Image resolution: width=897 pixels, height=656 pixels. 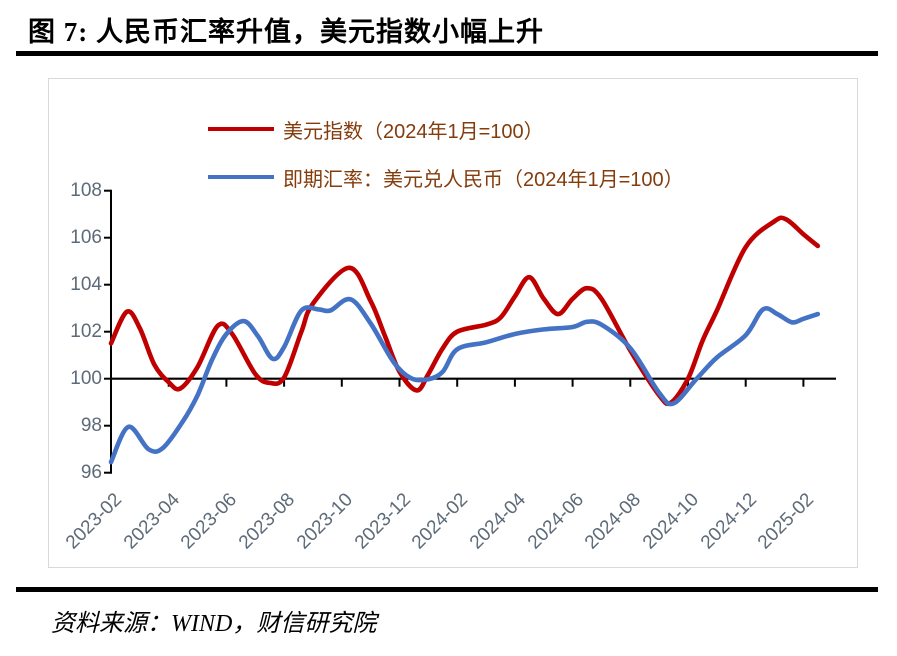 I want to click on legend-item-usd-index: 美元指数（2024年1月=100）, so click(x=488, y=129).